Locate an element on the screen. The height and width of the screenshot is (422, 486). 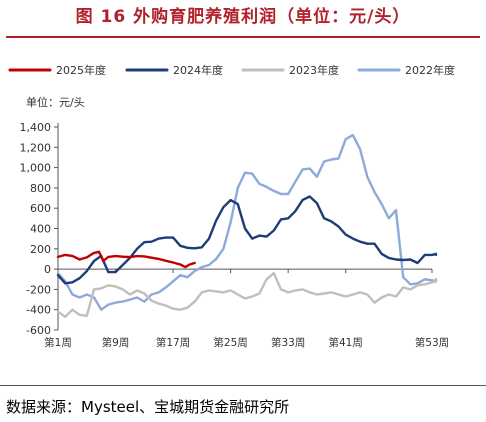
y-tick-label: 1,200 is located at coordinates (36, 147).